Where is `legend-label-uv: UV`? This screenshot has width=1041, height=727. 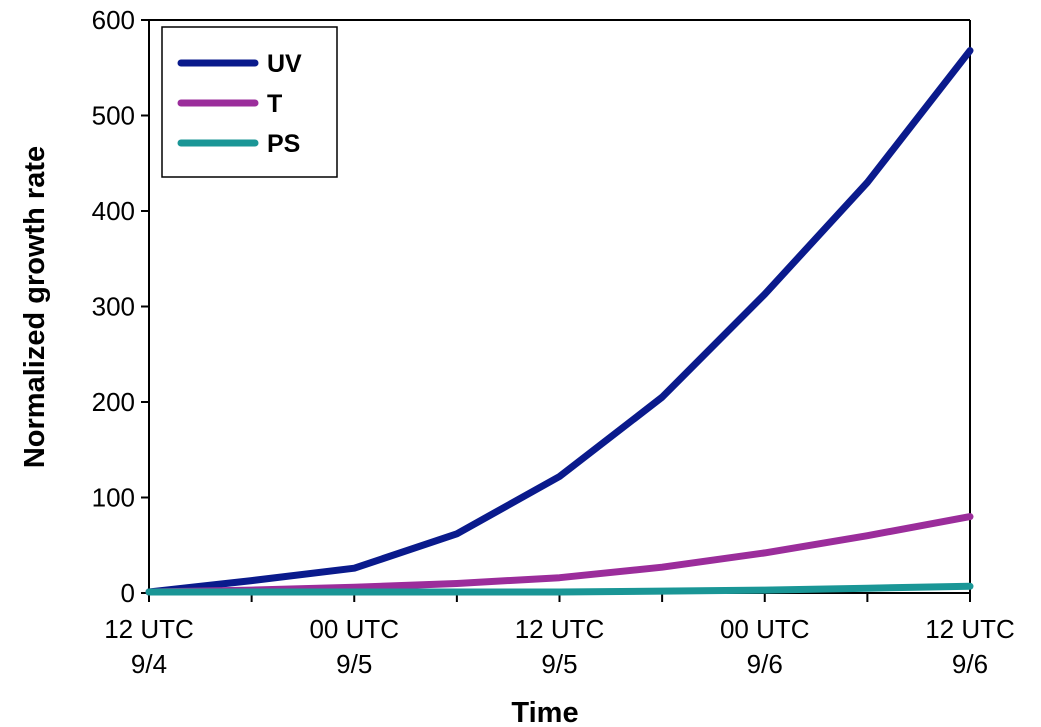
legend-label-uv: UV is located at coordinates (284, 64).